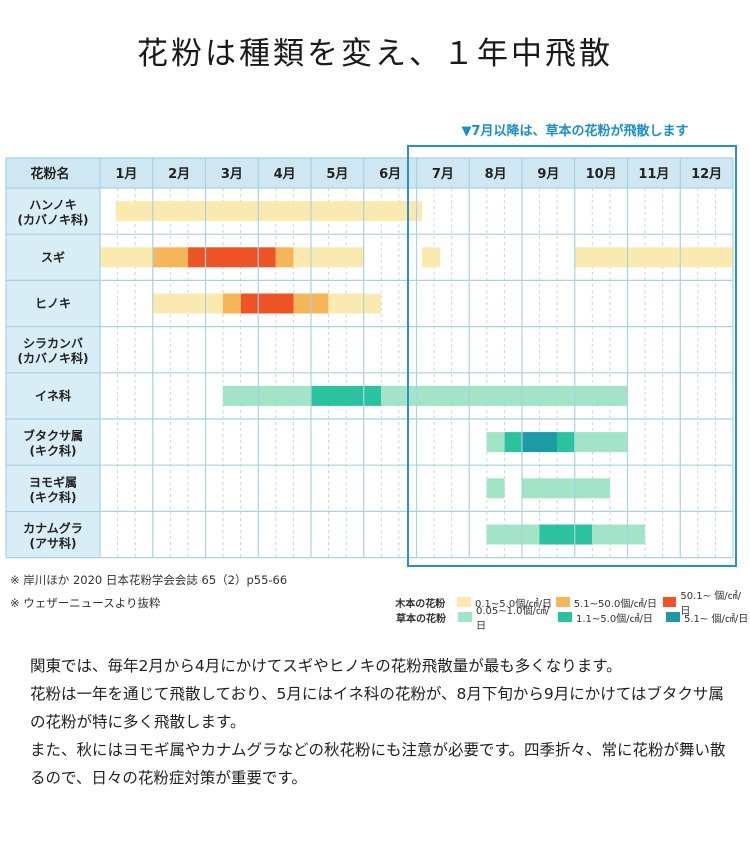 This screenshot has width=750, height=850. Describe the element at coordinates (710, 604) in the screenshot. I see `legend-item: 50.1~ 個/㎠/日` at that location.